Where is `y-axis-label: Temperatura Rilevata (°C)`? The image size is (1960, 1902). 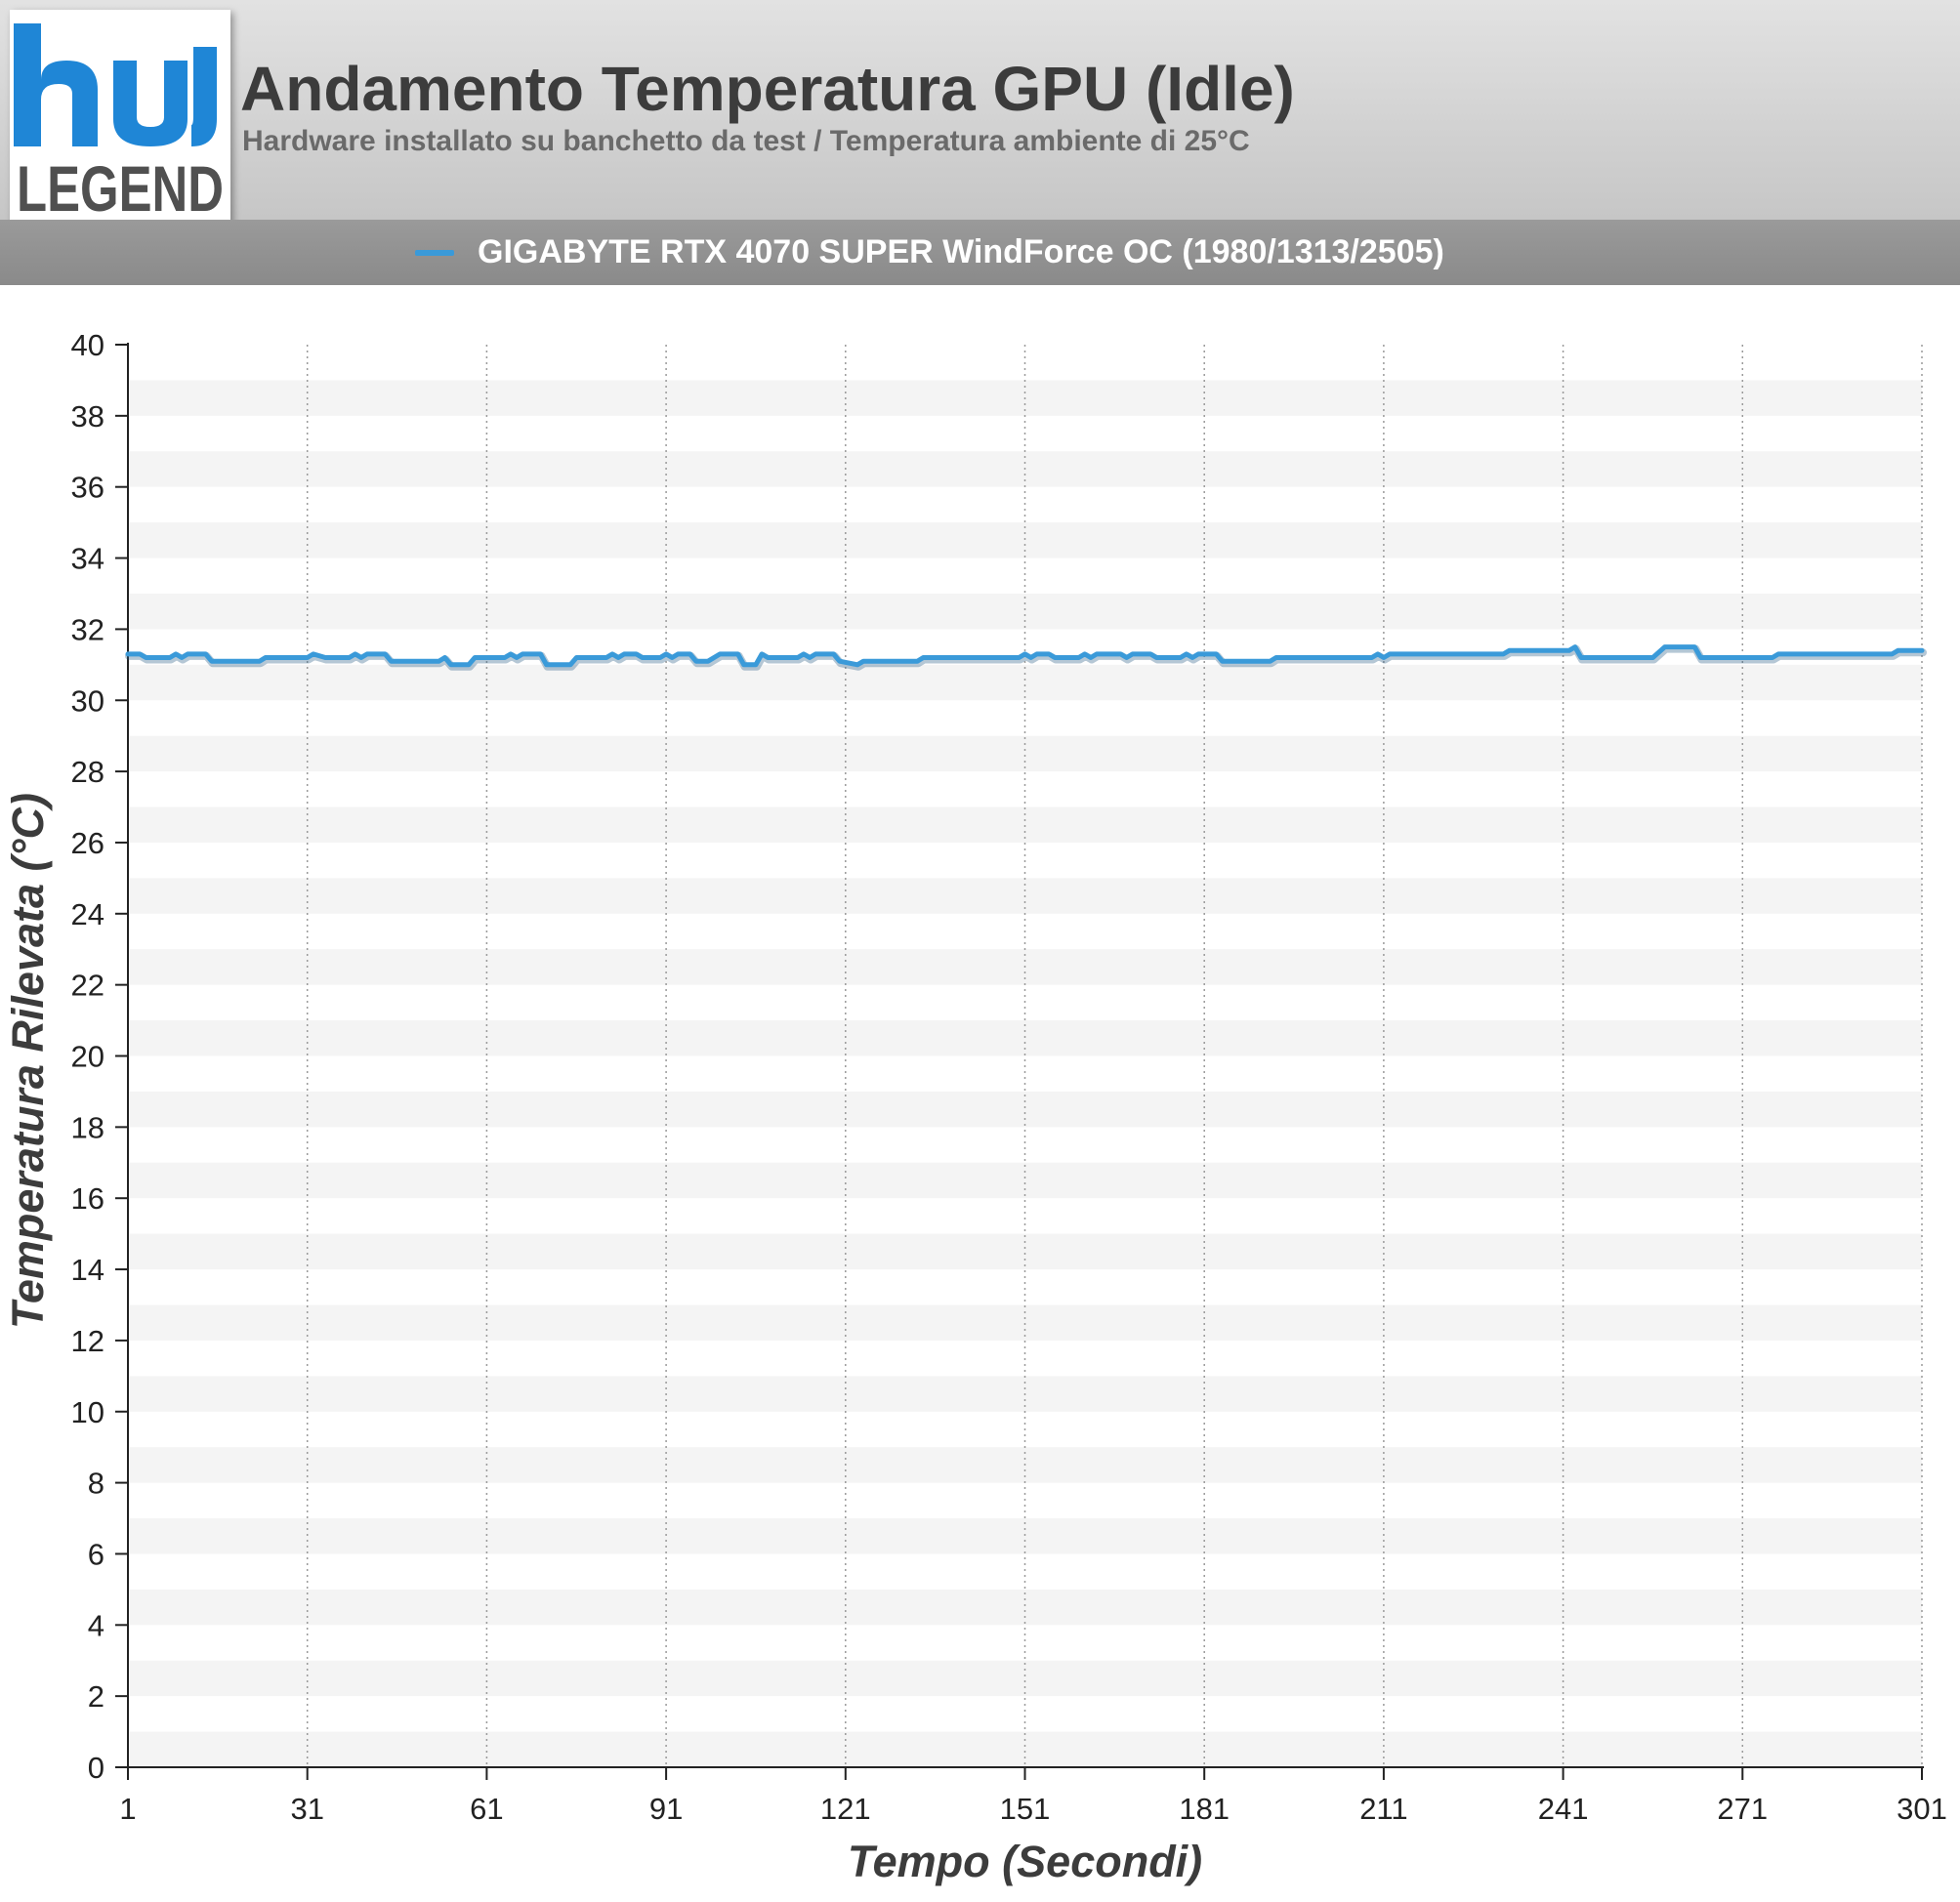
y-axis-label: Temperatura Rilevata (°C) is located at coordinates (28, 1061).